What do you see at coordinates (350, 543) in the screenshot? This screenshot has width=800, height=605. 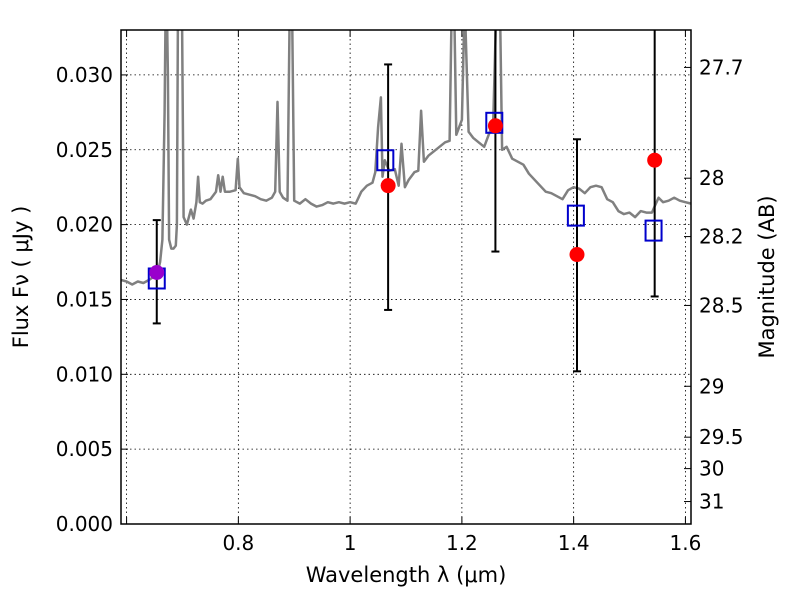 I see `x-tick-label: 1` at bounding box center [350, 543].